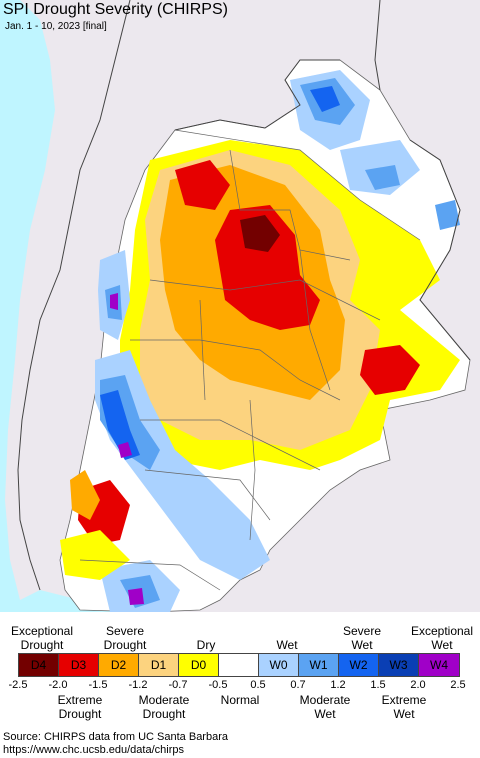 The image size is (480, 758). What do you see at coordinates (39, 665) in the screenshot?
I see `legend-swatch-d4: D4` at bounding box center [39, 665].